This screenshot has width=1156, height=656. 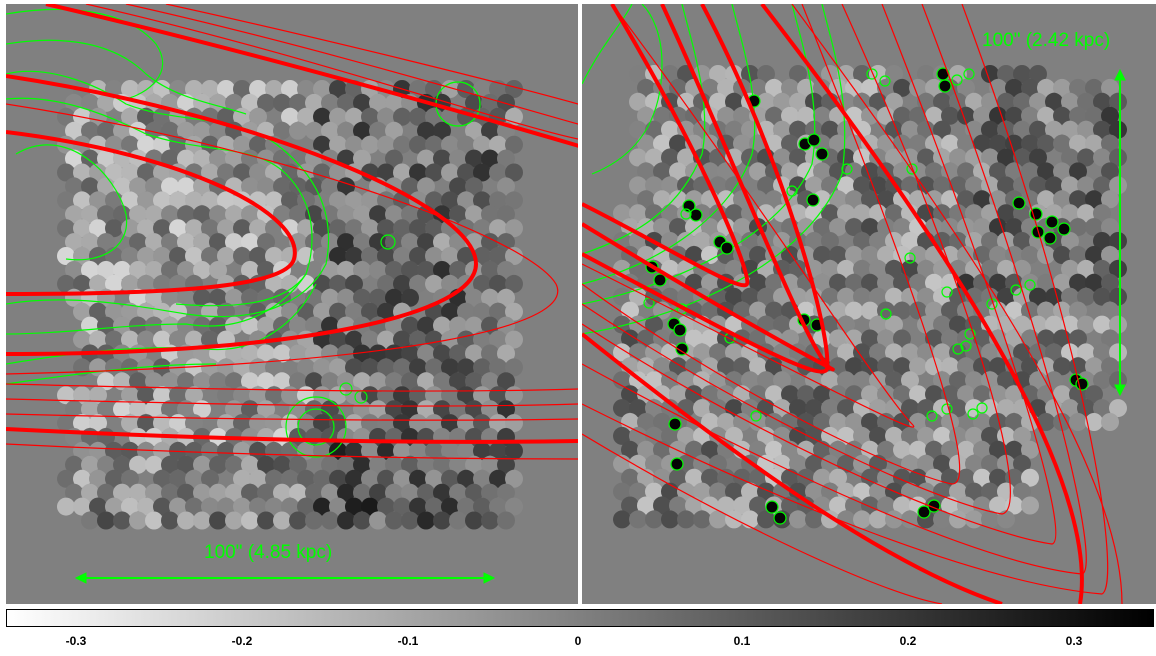 I want to click on marked-source-ring, so click(x=792, y=191).